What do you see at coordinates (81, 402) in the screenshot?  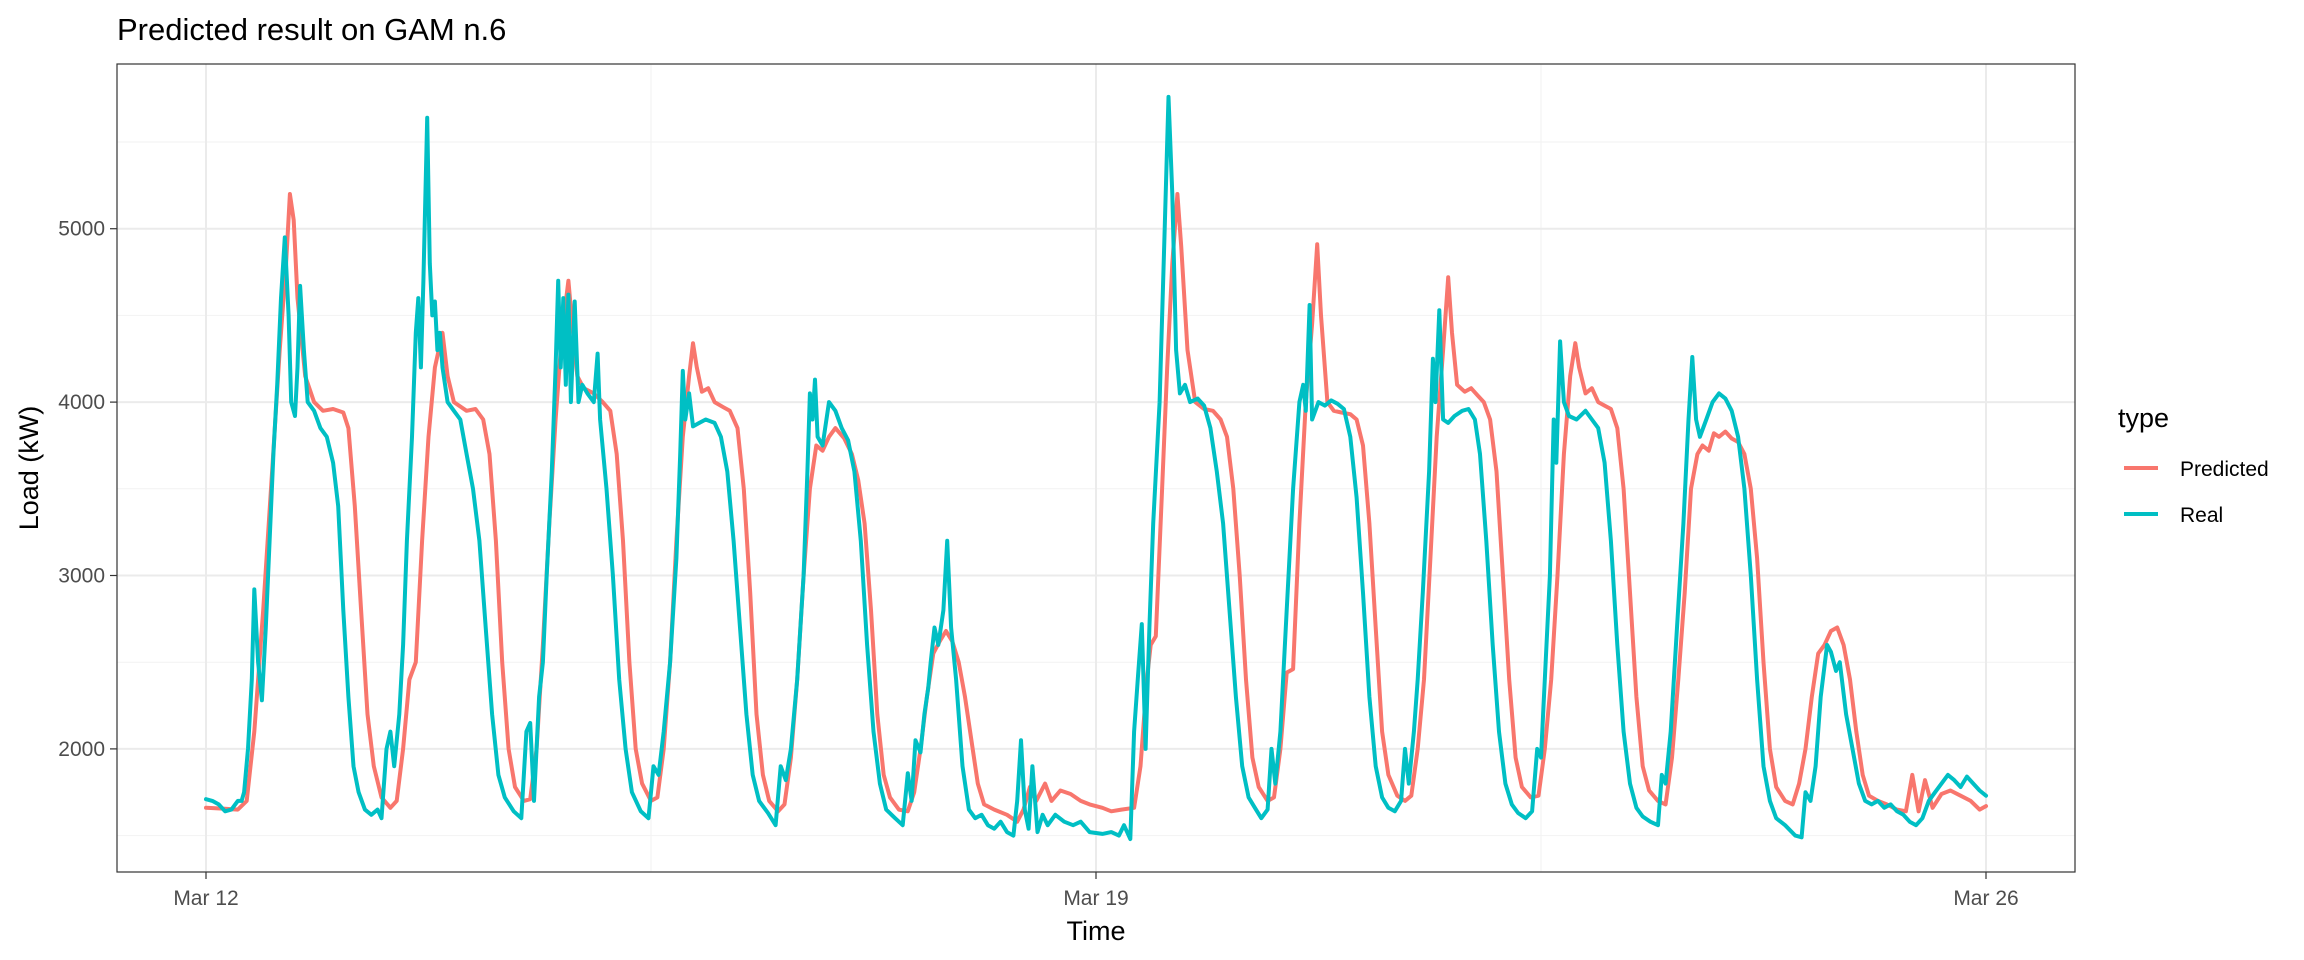 I see `y-tick-label: 4000` at bounding box center [81, 402].